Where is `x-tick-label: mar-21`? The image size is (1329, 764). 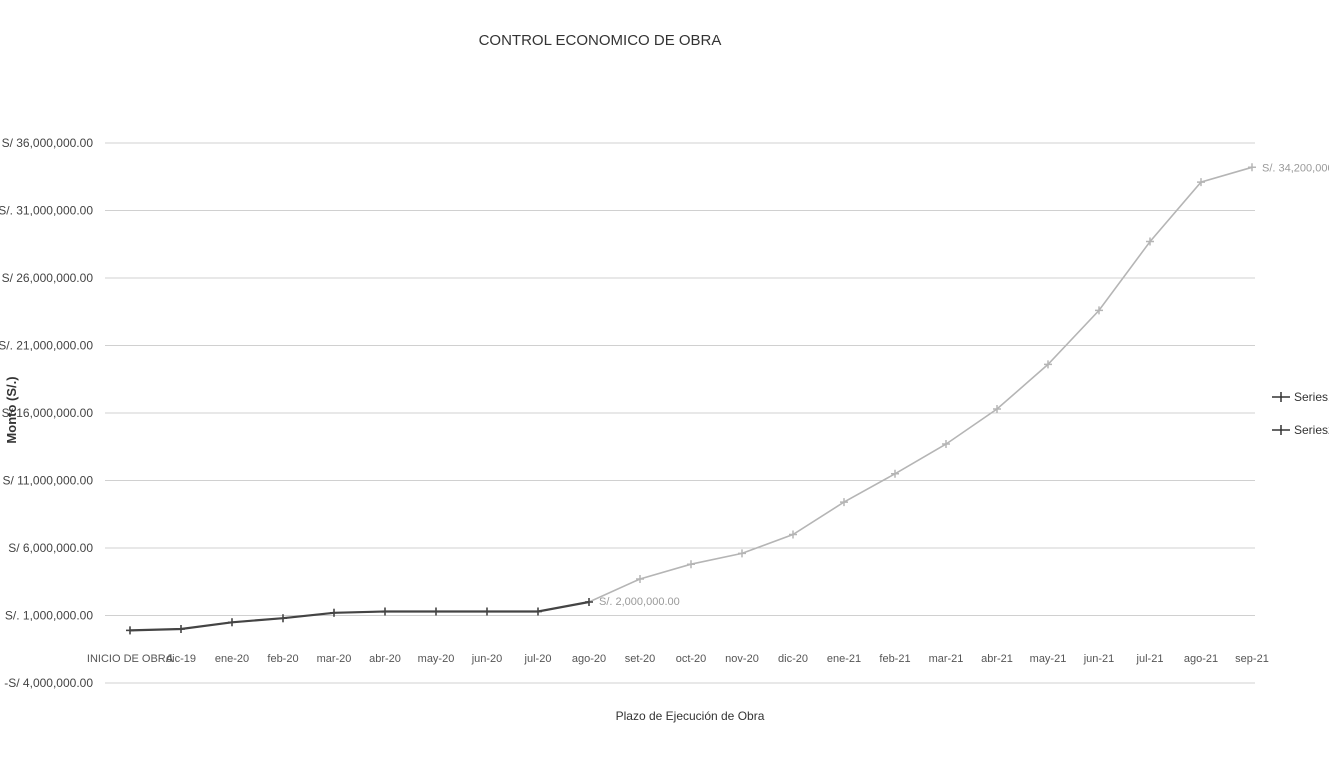
x-tick-label: mar-21 is located at coordinates (946, 659).